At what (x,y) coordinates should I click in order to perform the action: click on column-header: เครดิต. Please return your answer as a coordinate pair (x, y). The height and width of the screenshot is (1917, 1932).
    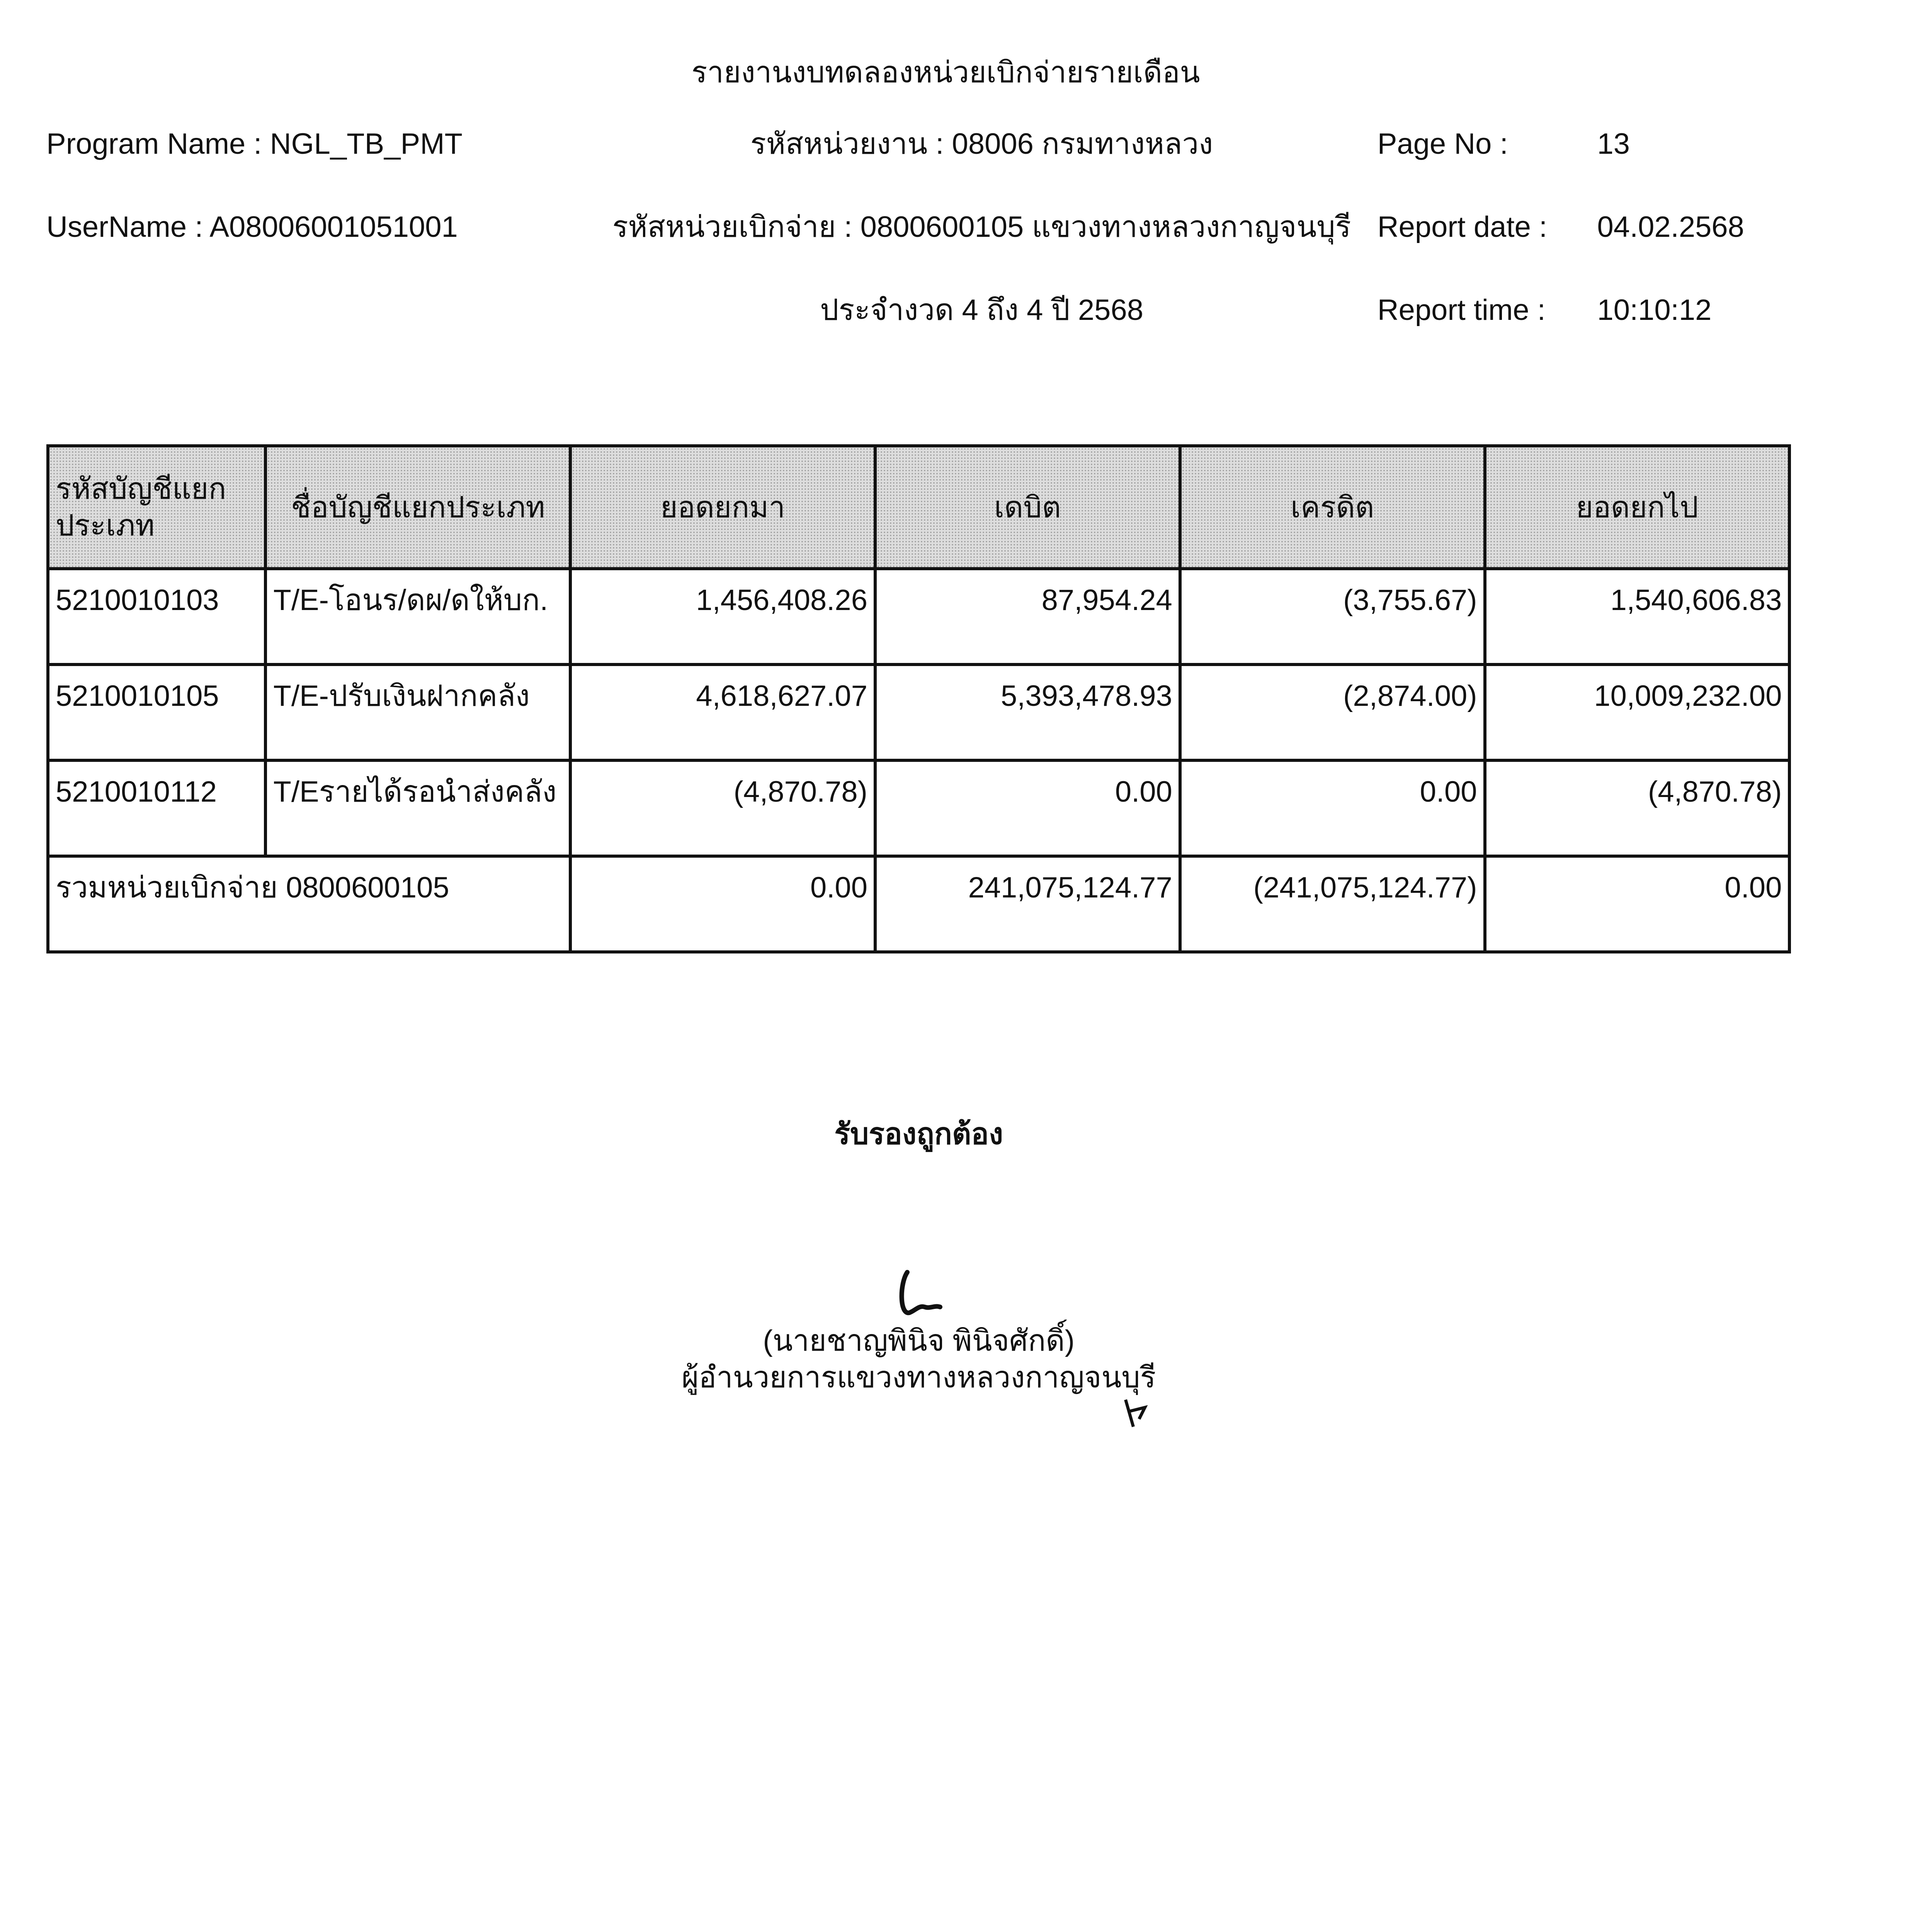
    Looking at the image, I should click on (1332, 507).